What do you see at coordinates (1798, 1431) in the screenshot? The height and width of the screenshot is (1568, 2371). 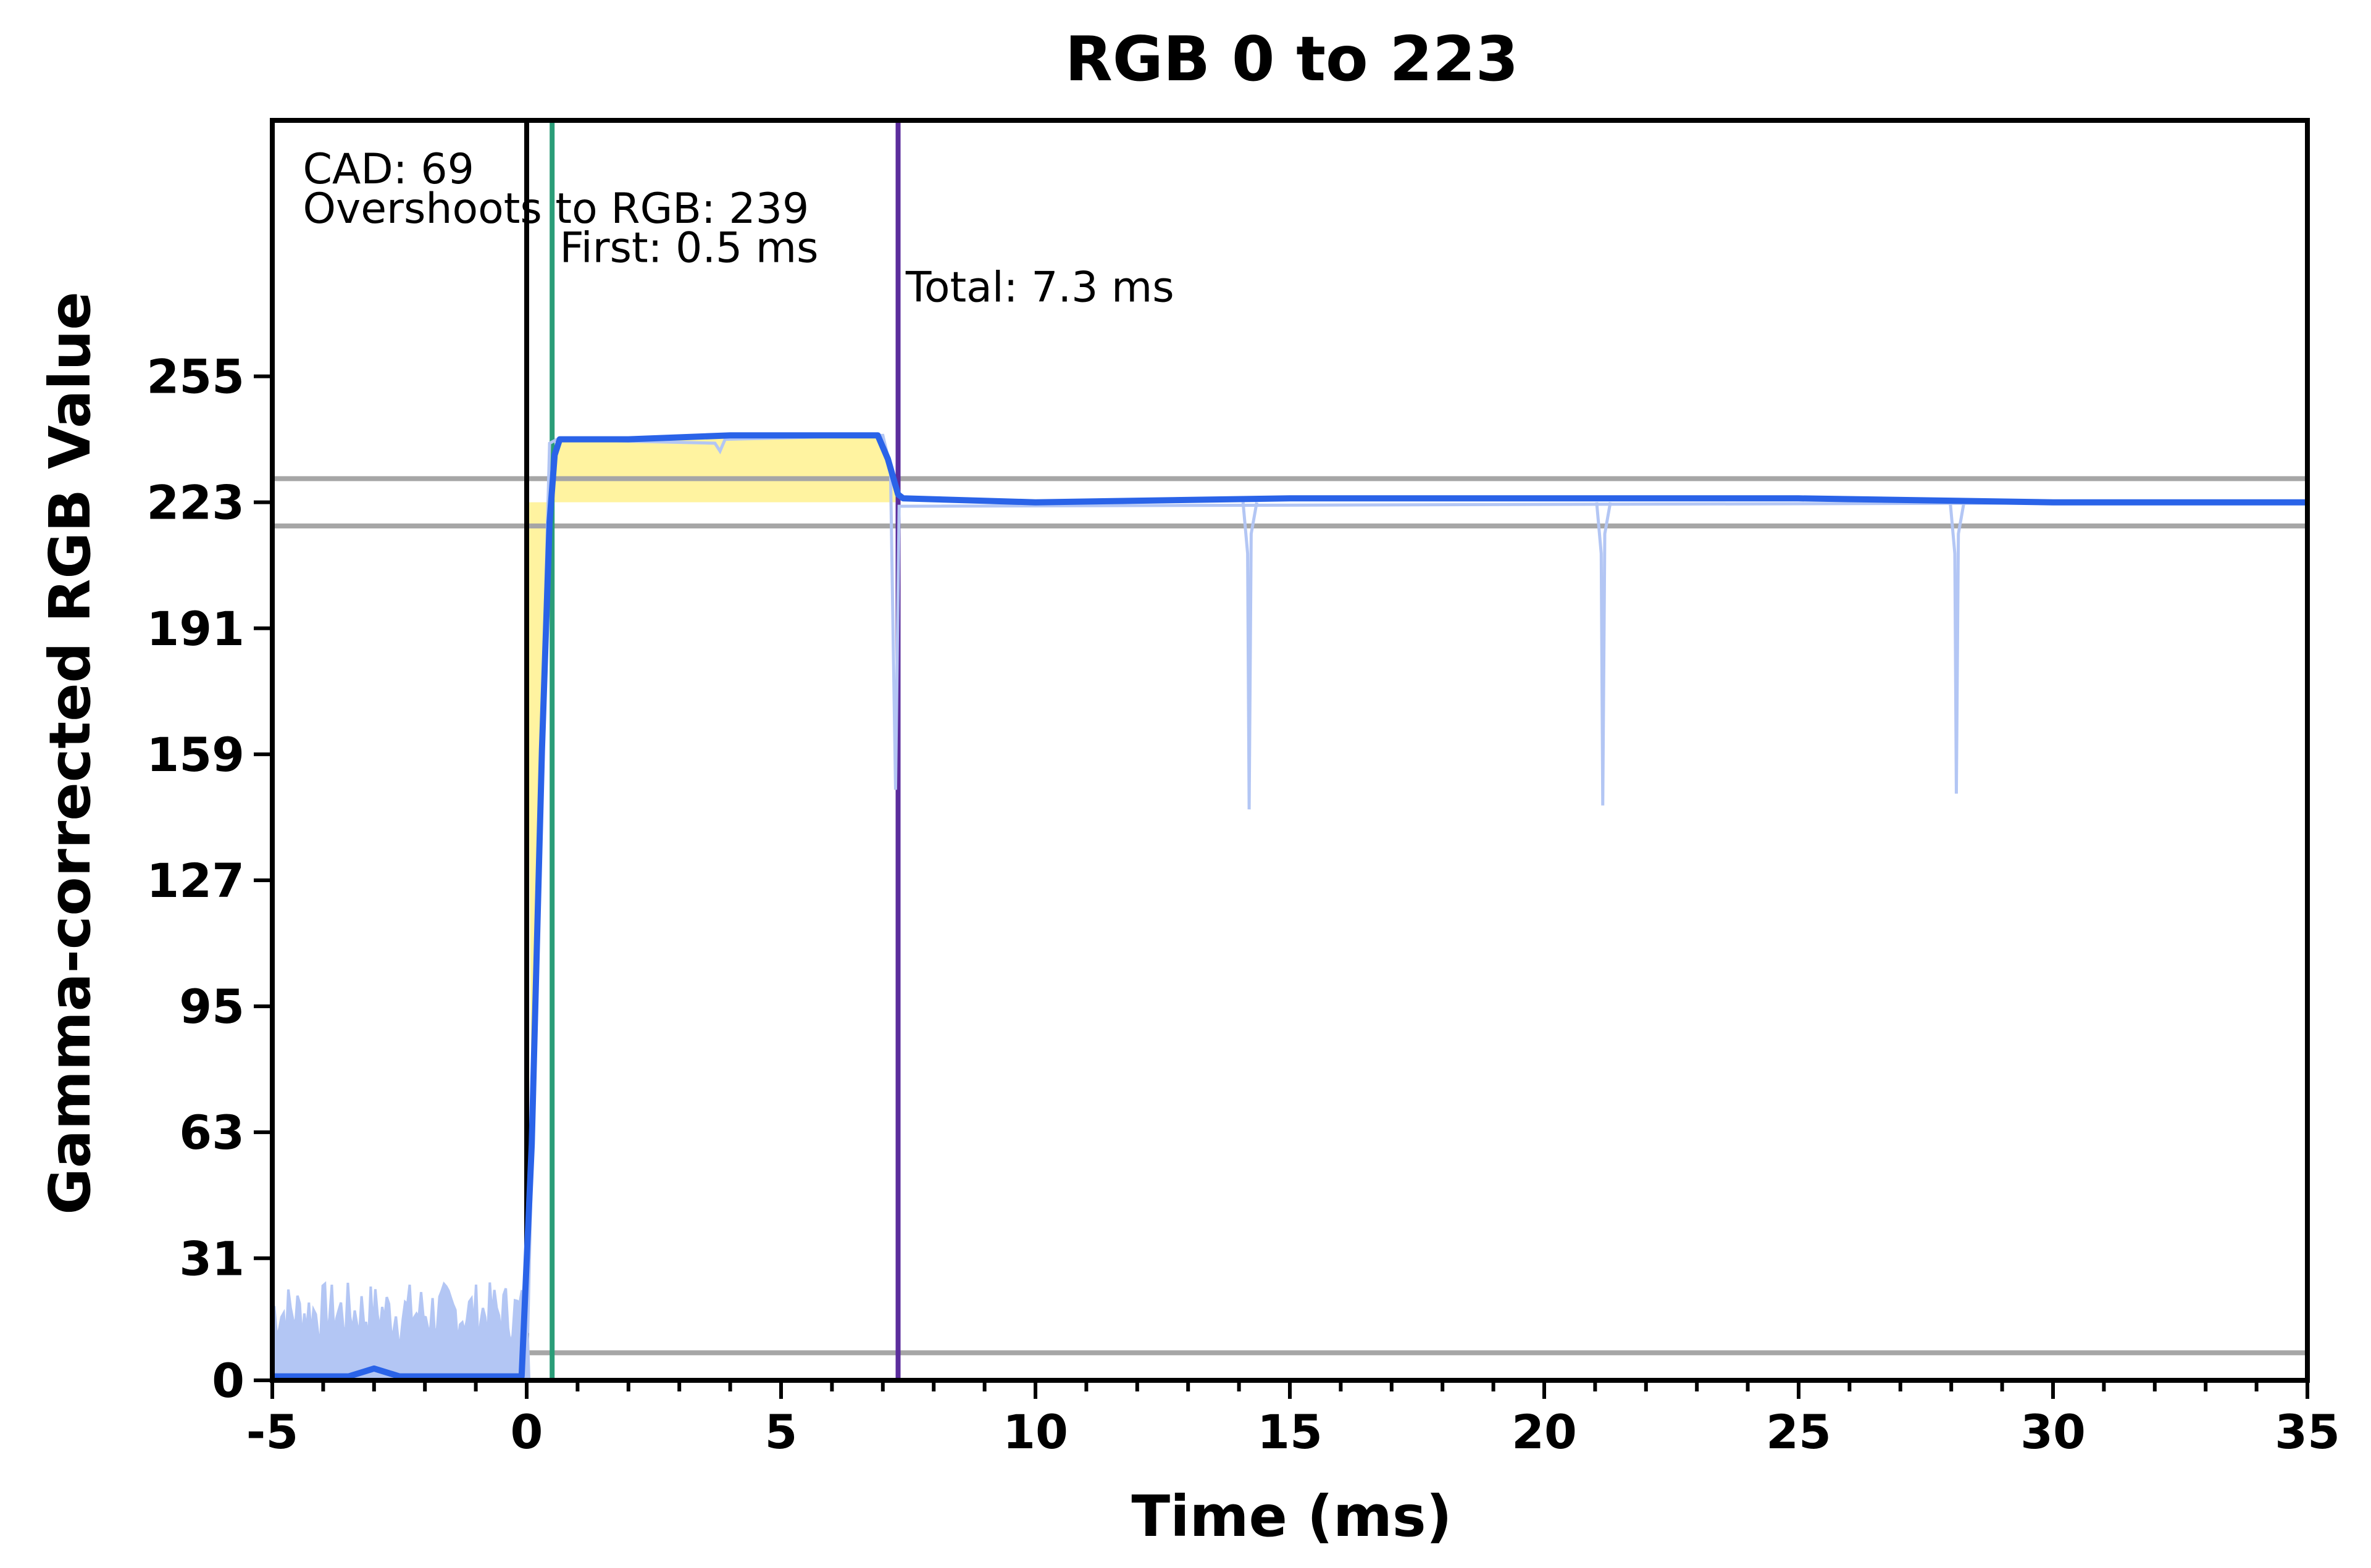 I see `x-tick-label: 25` at bounding box center [1798, 1431].